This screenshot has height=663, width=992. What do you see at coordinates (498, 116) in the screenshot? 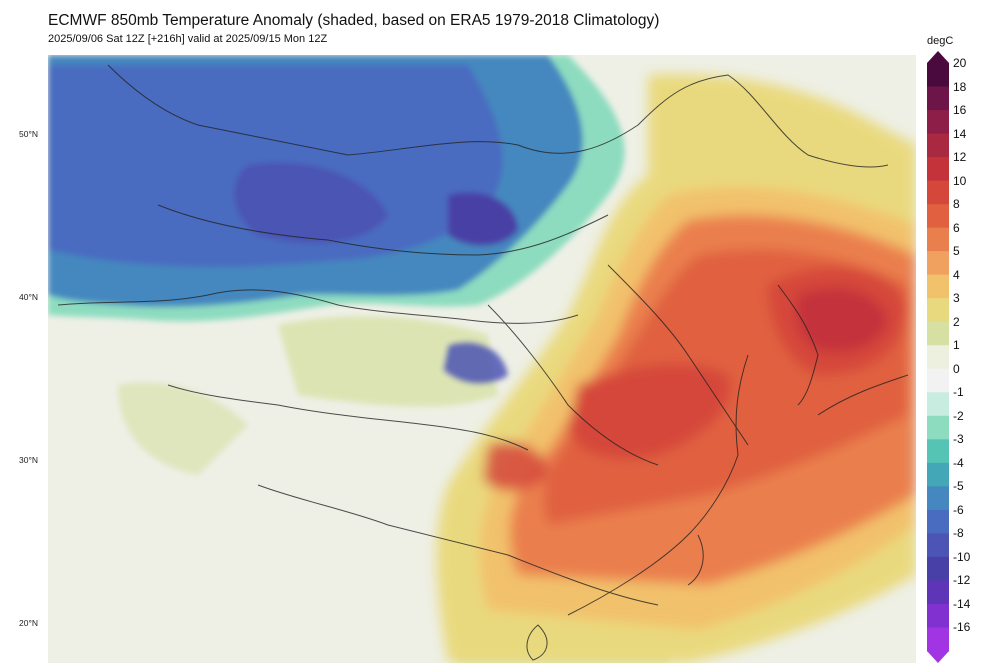
I see `border-northern` at bounding box center [498, 116].